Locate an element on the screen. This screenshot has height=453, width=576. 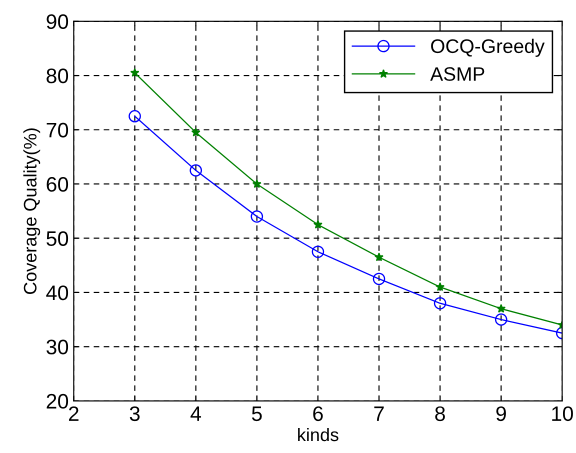
x-tick-label: 3 is located at coordinates (135, 414).